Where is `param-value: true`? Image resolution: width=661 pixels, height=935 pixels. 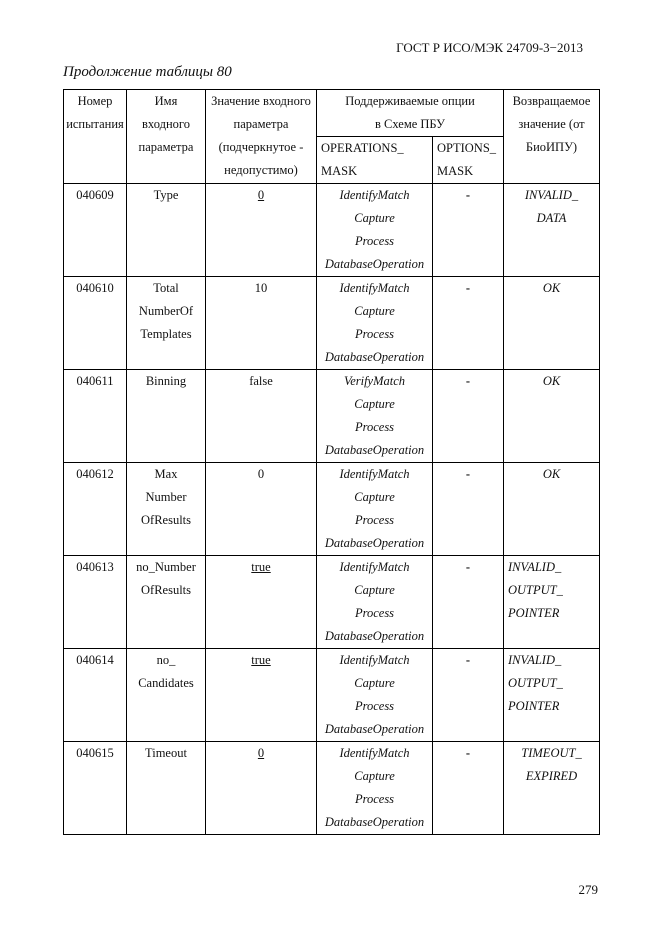
param-value: true is located at coordinates (261, 660).